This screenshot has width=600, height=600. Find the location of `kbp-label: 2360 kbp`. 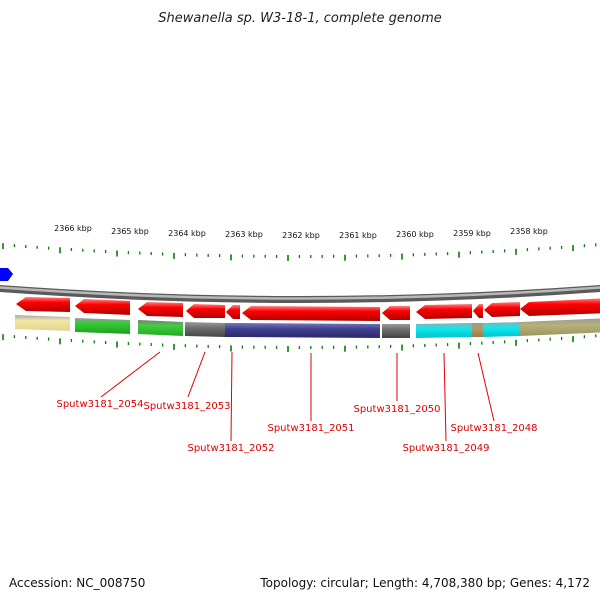

kbp-label: 2360 kbp is located at coordinates (415, 234).